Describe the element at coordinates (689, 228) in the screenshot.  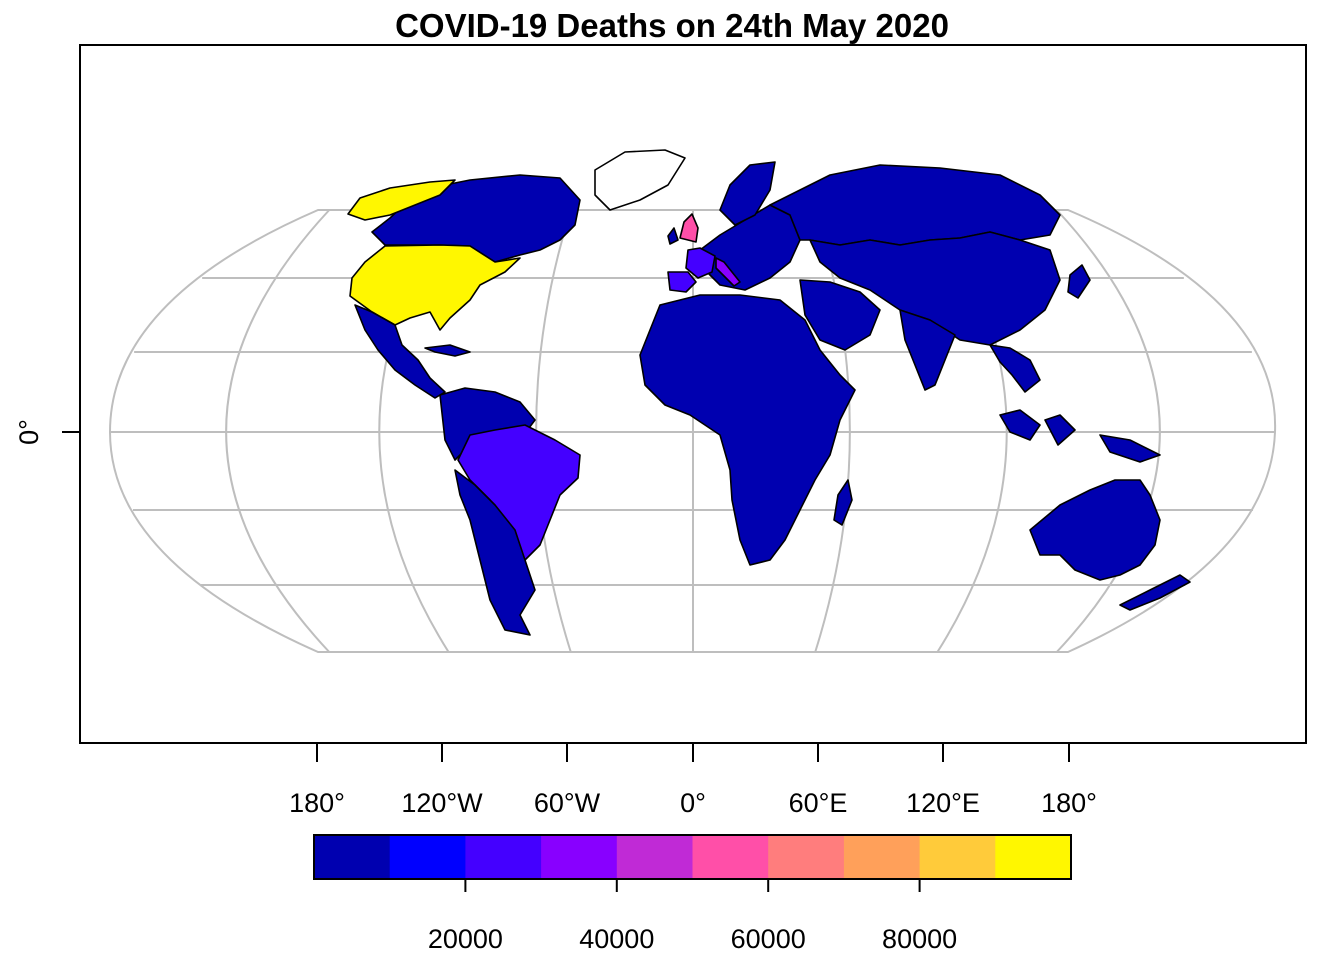
I see `united-kingdom` at that location.